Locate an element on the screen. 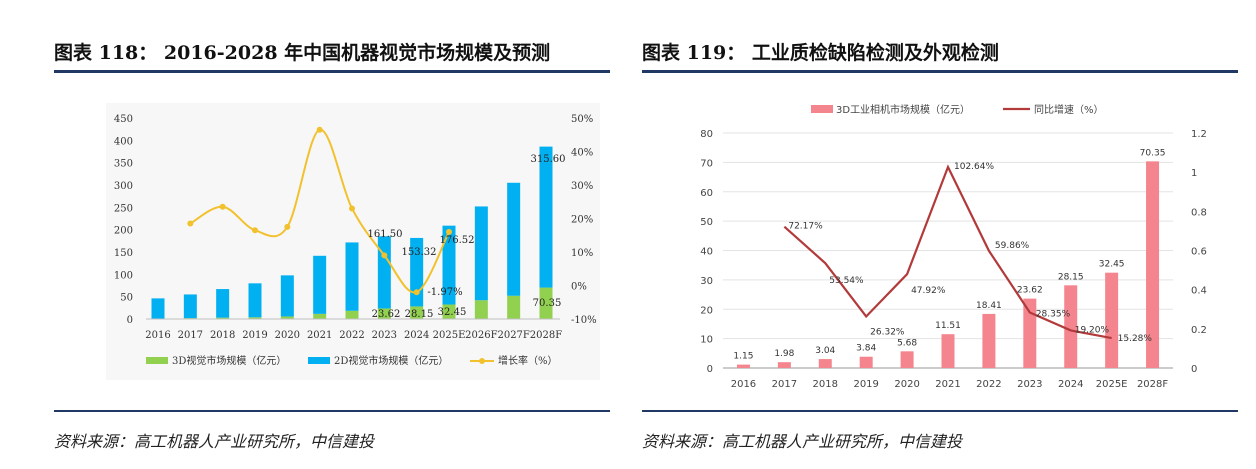 This screenshot has height=469, width=1256. y-left-tick-label: 100 is located at coordinates (123, 275).